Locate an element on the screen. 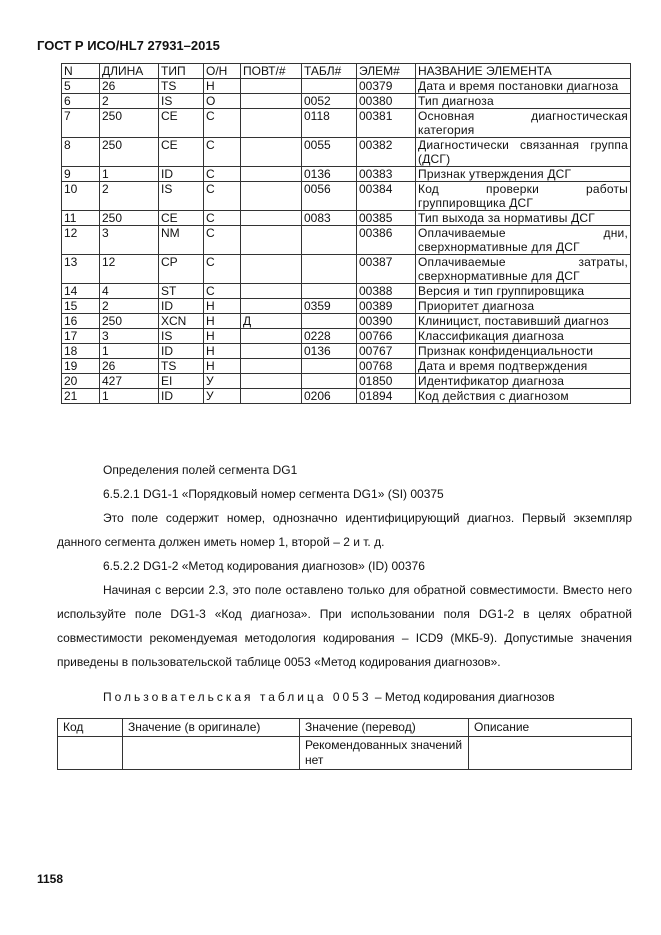 The height and width of the screenshot is (935, 661). table-cell: 21 is located at coordinates (80, 396).